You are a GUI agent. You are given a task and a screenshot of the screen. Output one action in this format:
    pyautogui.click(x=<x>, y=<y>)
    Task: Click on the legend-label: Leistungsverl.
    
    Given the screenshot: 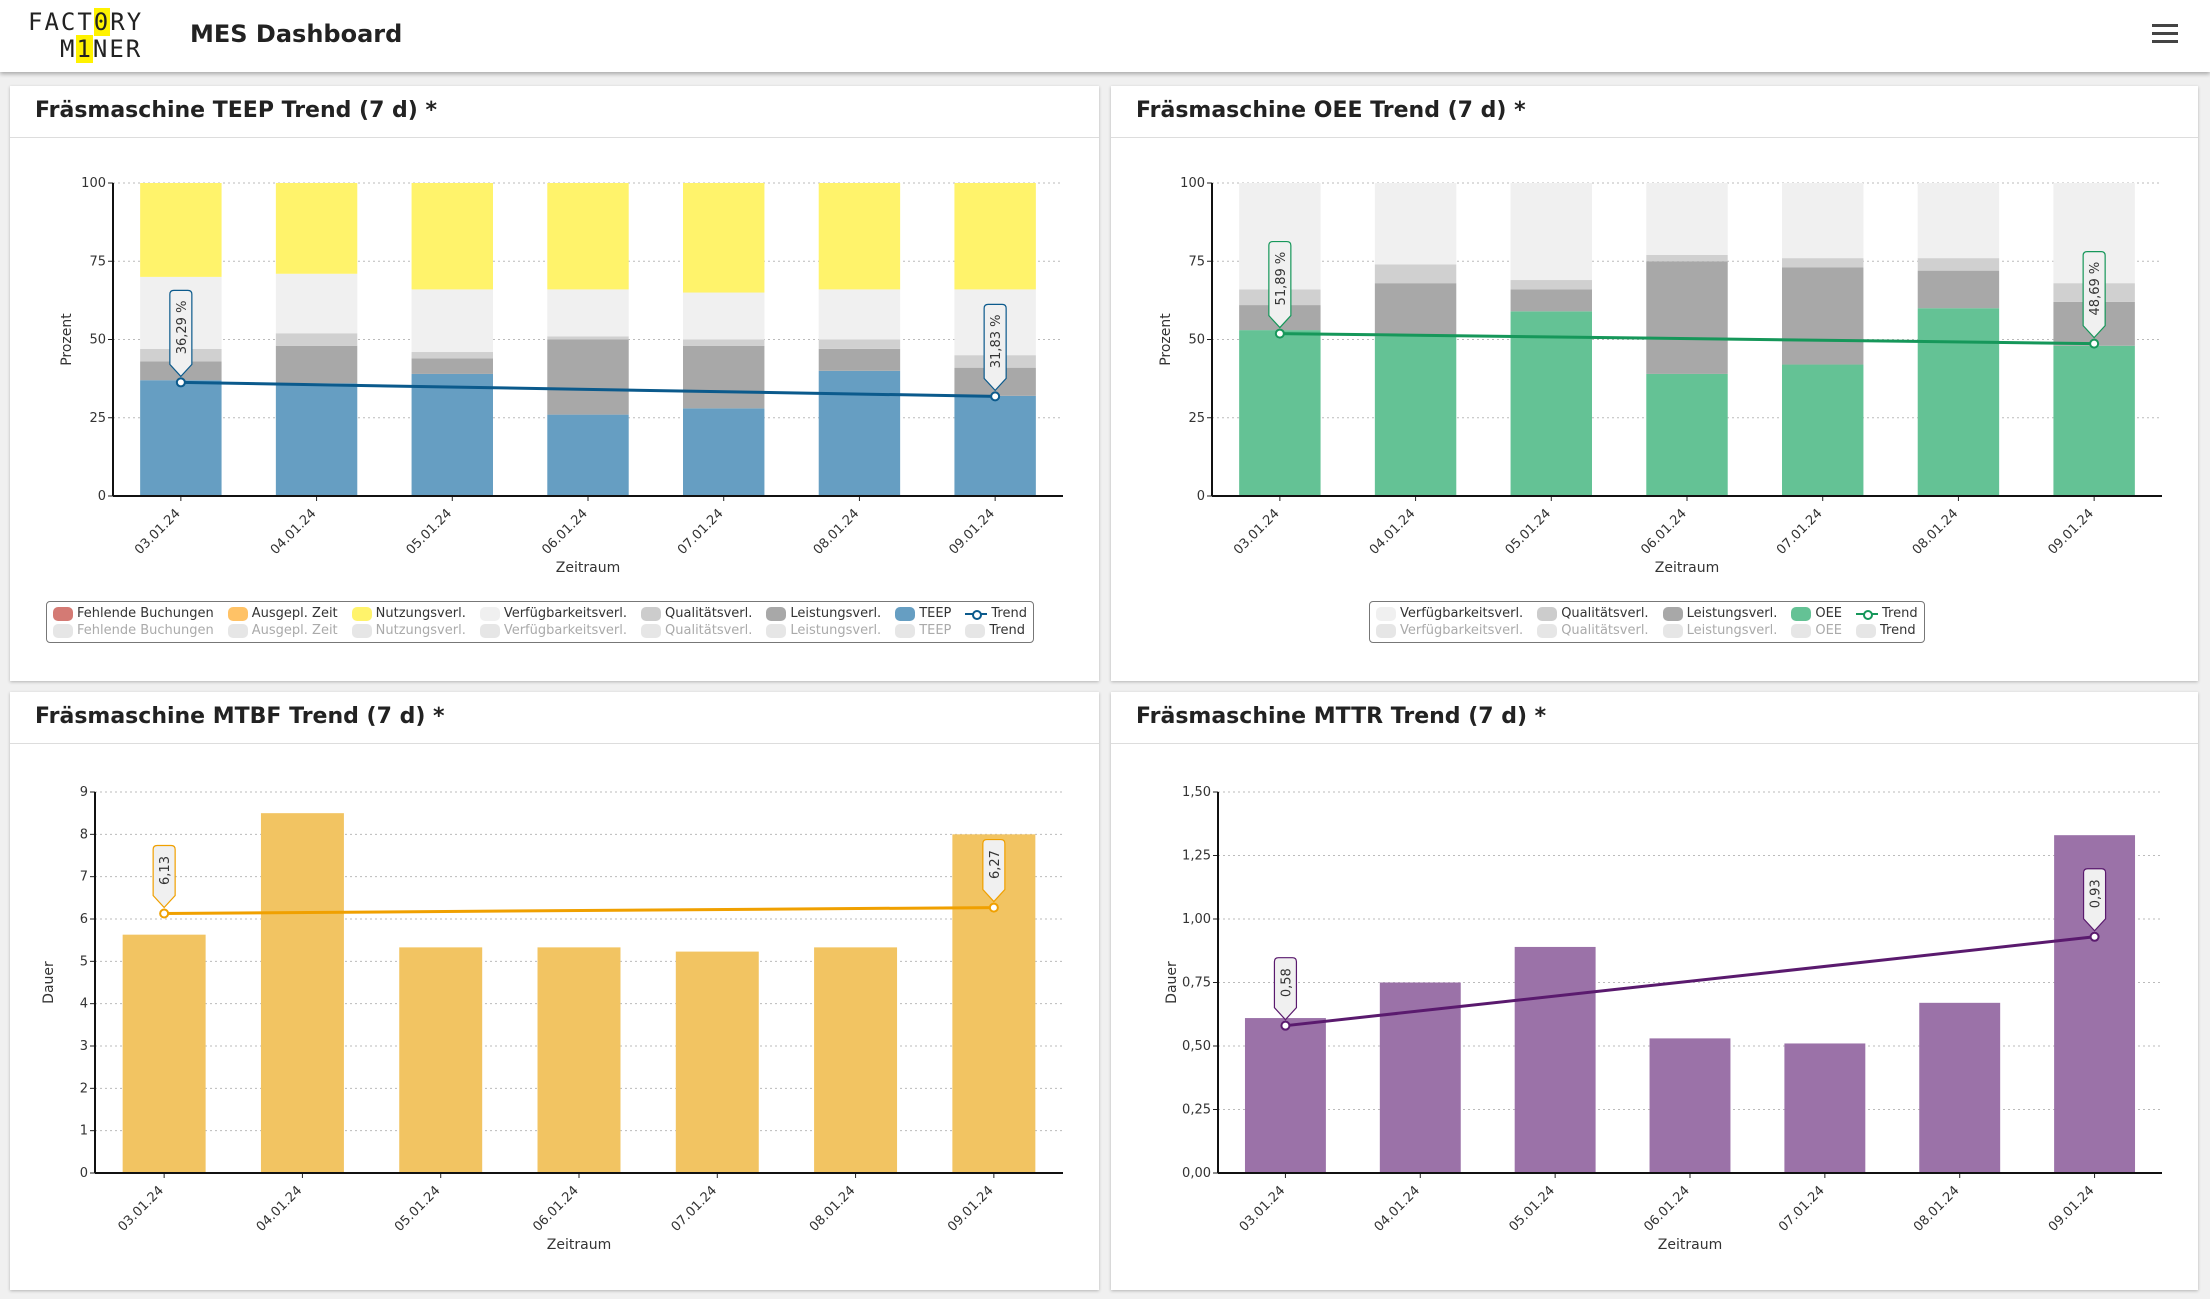 What is the action you would take?
    pyautogui.click(x=1732, y=630)
    